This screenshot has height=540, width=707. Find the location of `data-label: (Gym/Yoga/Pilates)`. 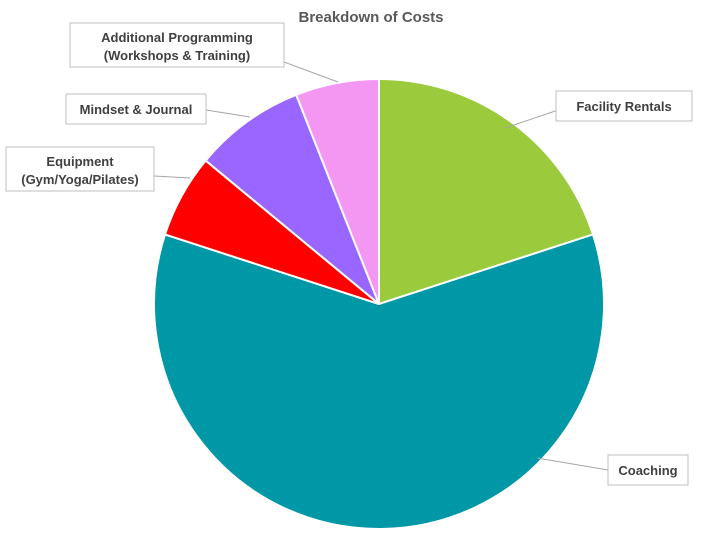

data-label: (Gym/Yoga/Pilates) is located at coordinates (80, 179).